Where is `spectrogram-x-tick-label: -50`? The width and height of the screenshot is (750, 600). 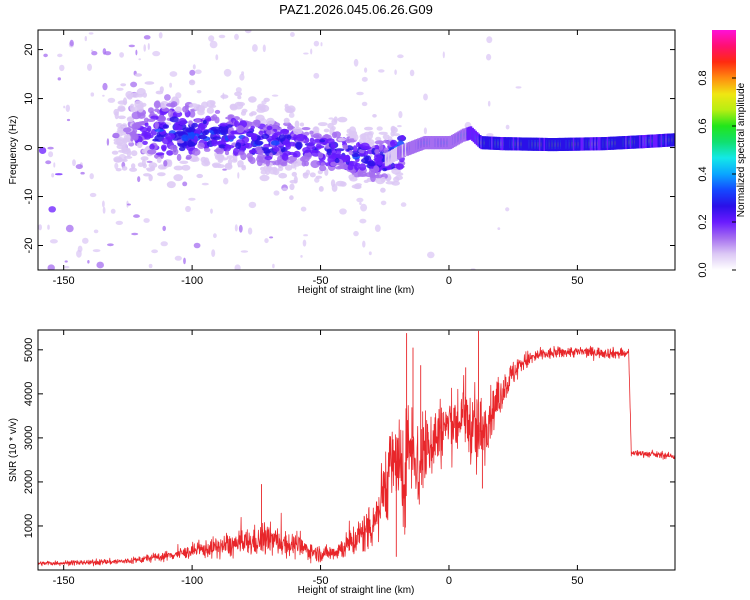 spectrogram-x-tick-label: -50 is located at coordinates (321, 281).